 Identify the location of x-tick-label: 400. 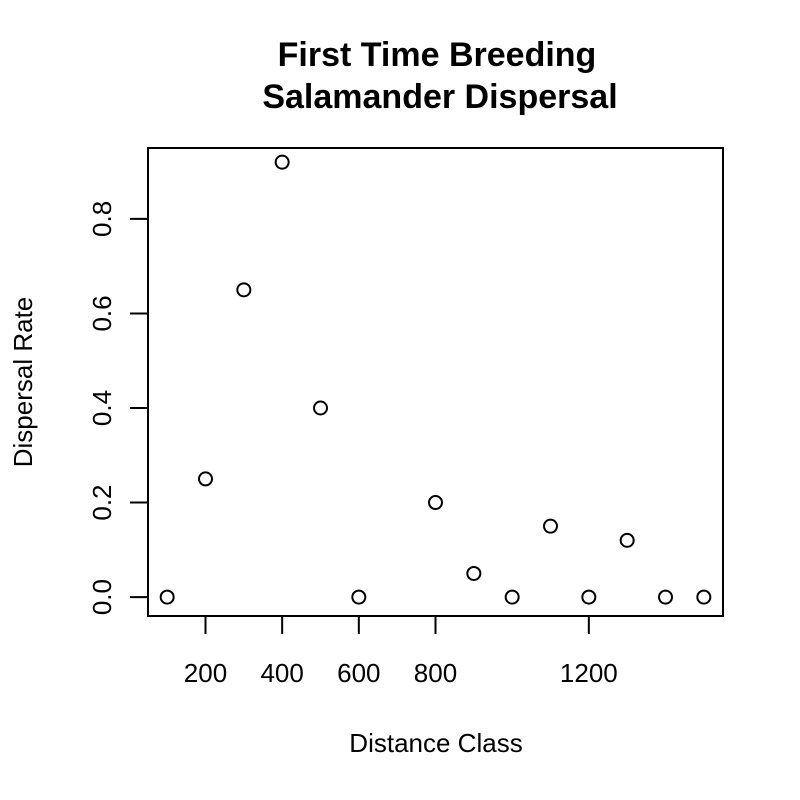
(281, 673).